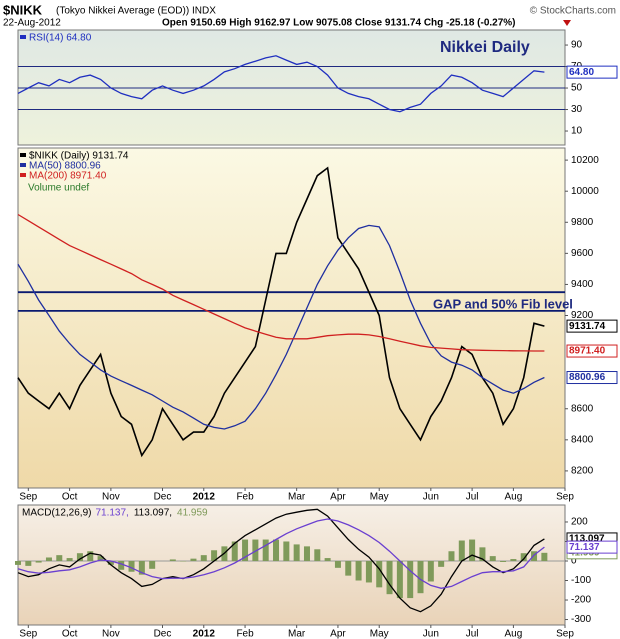  Describe the element at coordinates (577, 45) in the screenshot. I see `y-tick-label: 90` at that location.